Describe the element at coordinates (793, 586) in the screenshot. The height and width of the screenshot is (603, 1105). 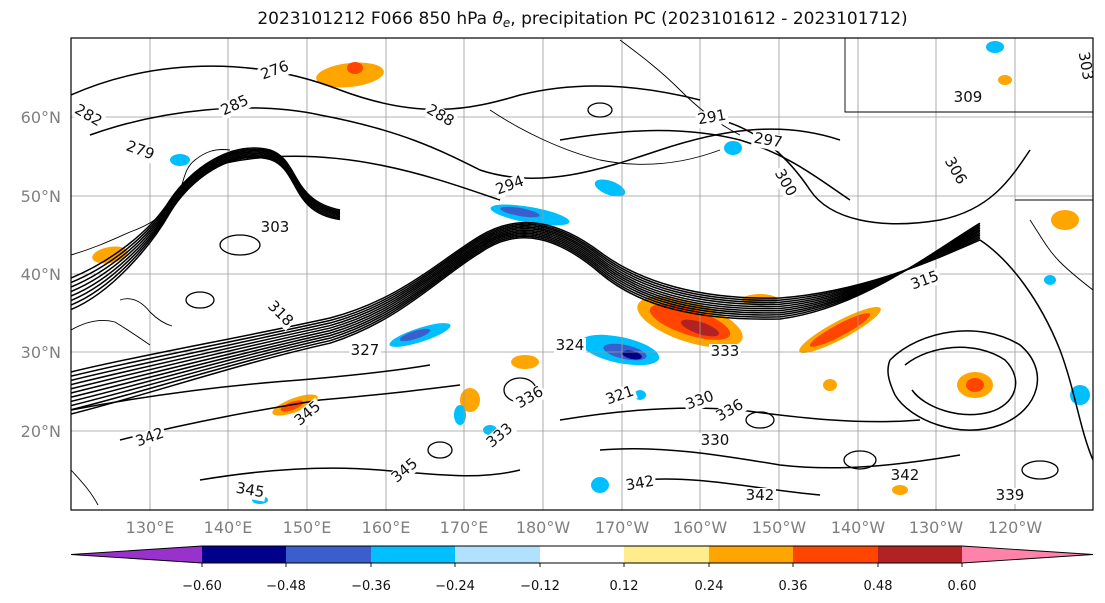
I see `colorbar-tick-label: 0.36` at that location.